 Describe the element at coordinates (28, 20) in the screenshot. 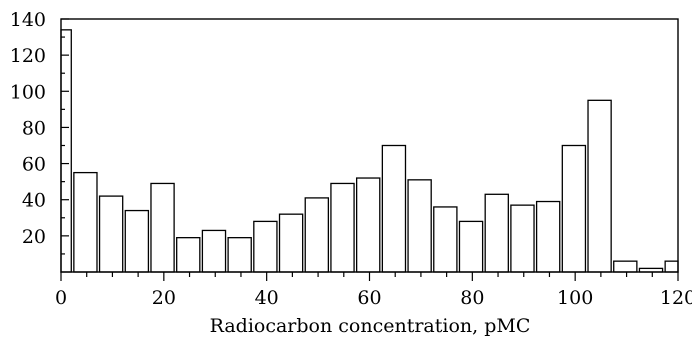

I see `y-tick-label: 140` at that location.